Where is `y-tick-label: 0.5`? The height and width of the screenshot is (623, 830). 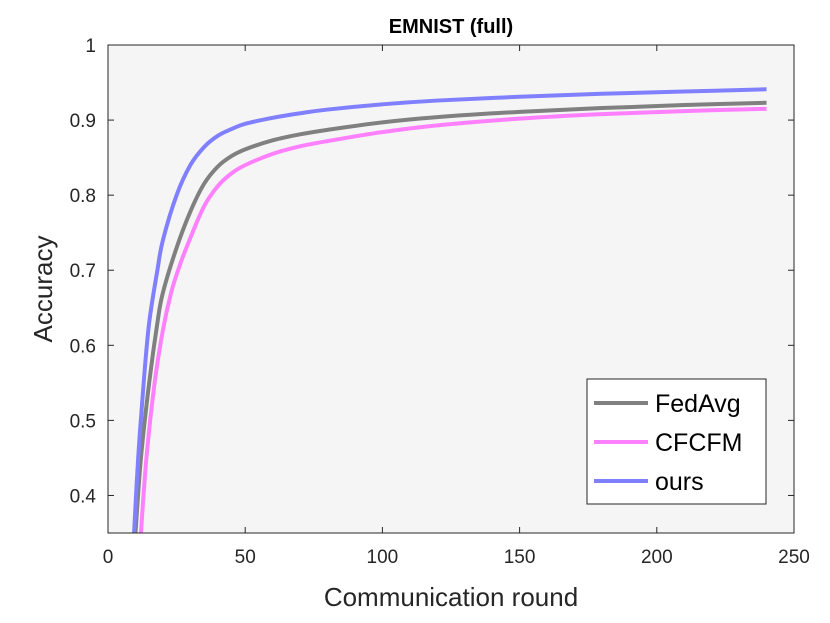 y-tick-label: 0.5 is located at coordinates (83, 421).